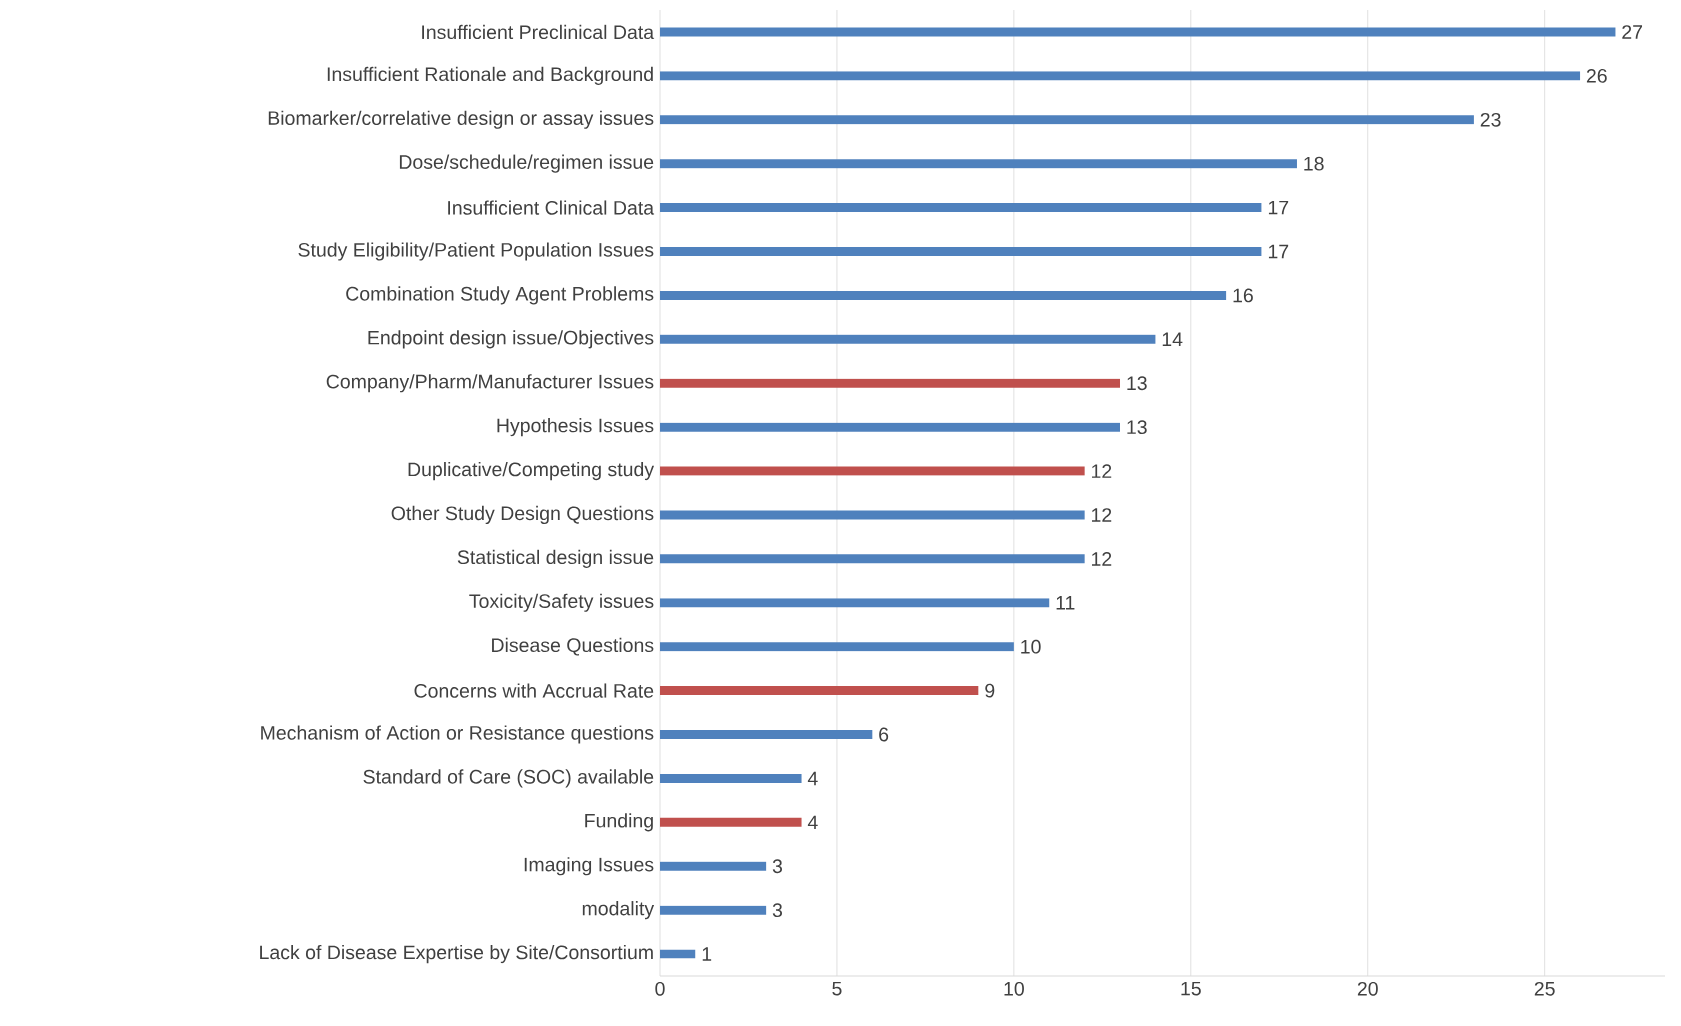 The width and height of the screenshot is (1681, 1026). What do you see at coordinates (538, 32) in the screenshot?
I see `y-tick-label: Insufficient Preclinical Data` at bounding box center [538, 32].